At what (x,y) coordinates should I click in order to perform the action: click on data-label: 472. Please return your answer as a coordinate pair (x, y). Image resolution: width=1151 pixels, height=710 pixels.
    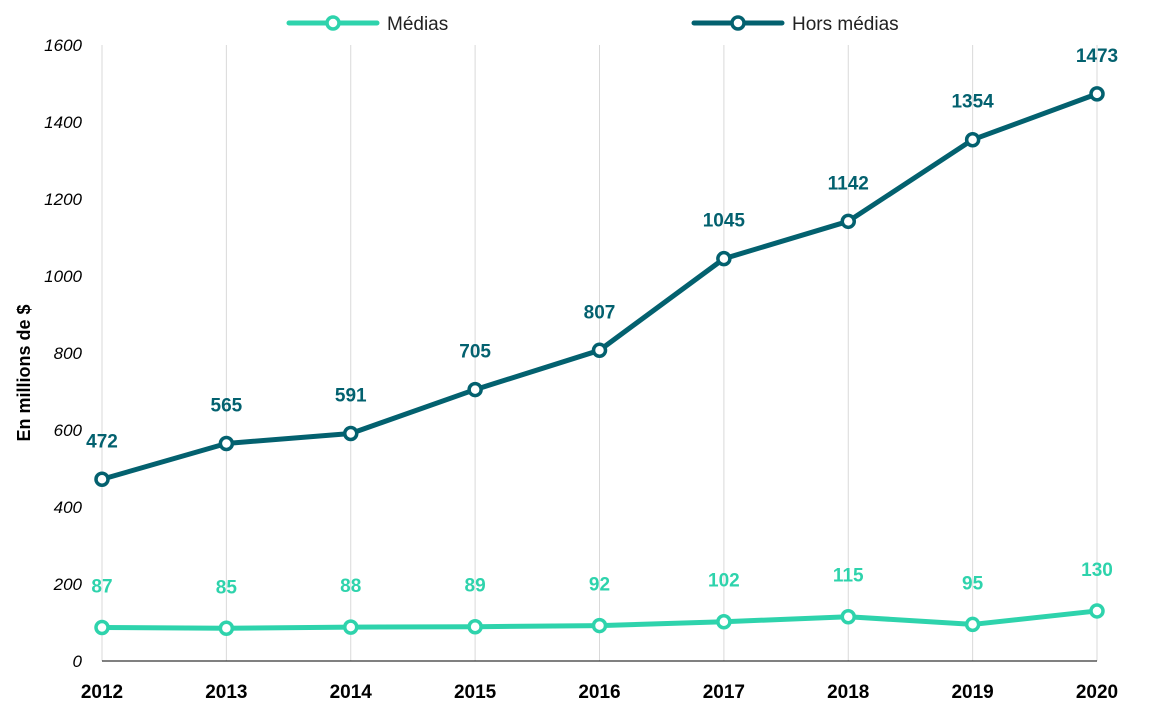
    Looking at the image, I should click on (102, 441).